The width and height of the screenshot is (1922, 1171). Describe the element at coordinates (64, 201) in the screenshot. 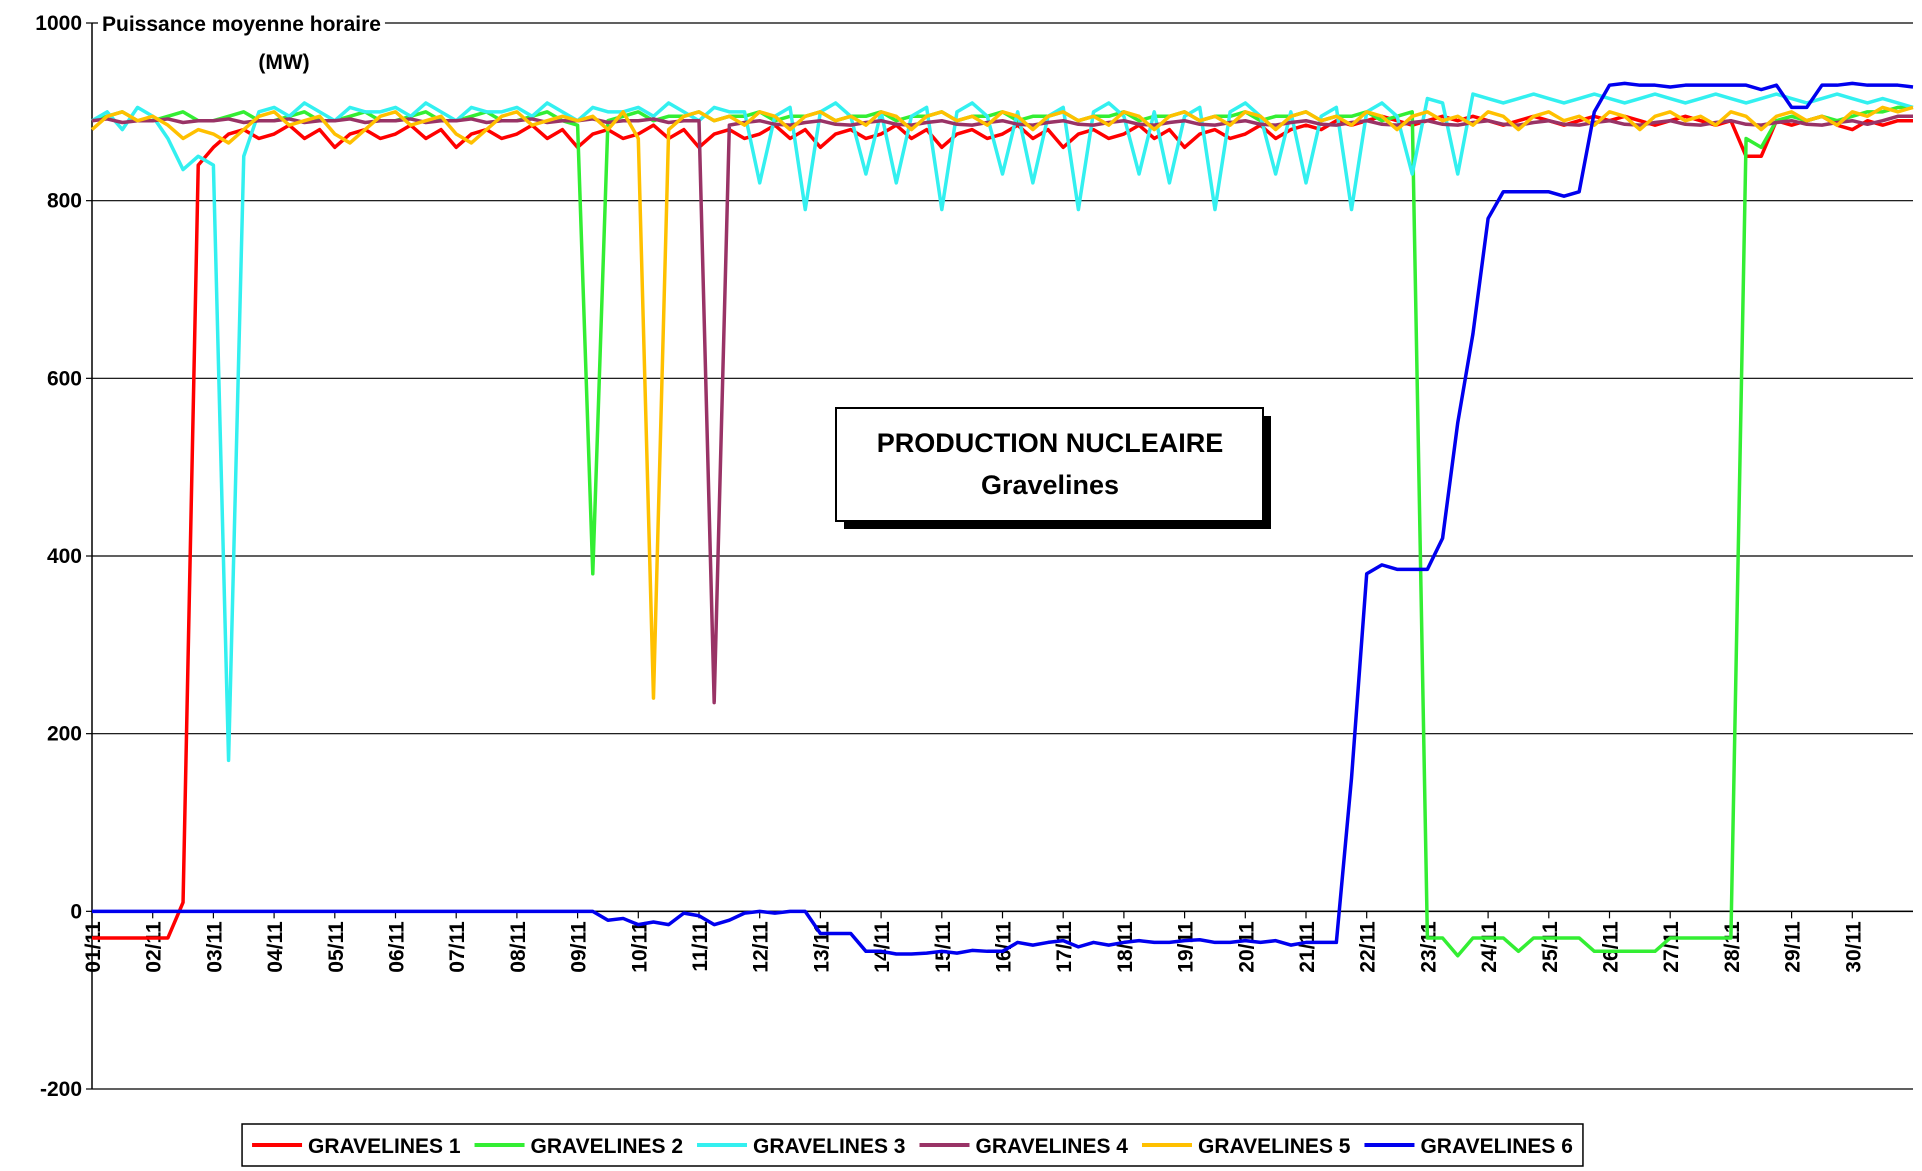

I see `y-tick-label: 800` at that location.